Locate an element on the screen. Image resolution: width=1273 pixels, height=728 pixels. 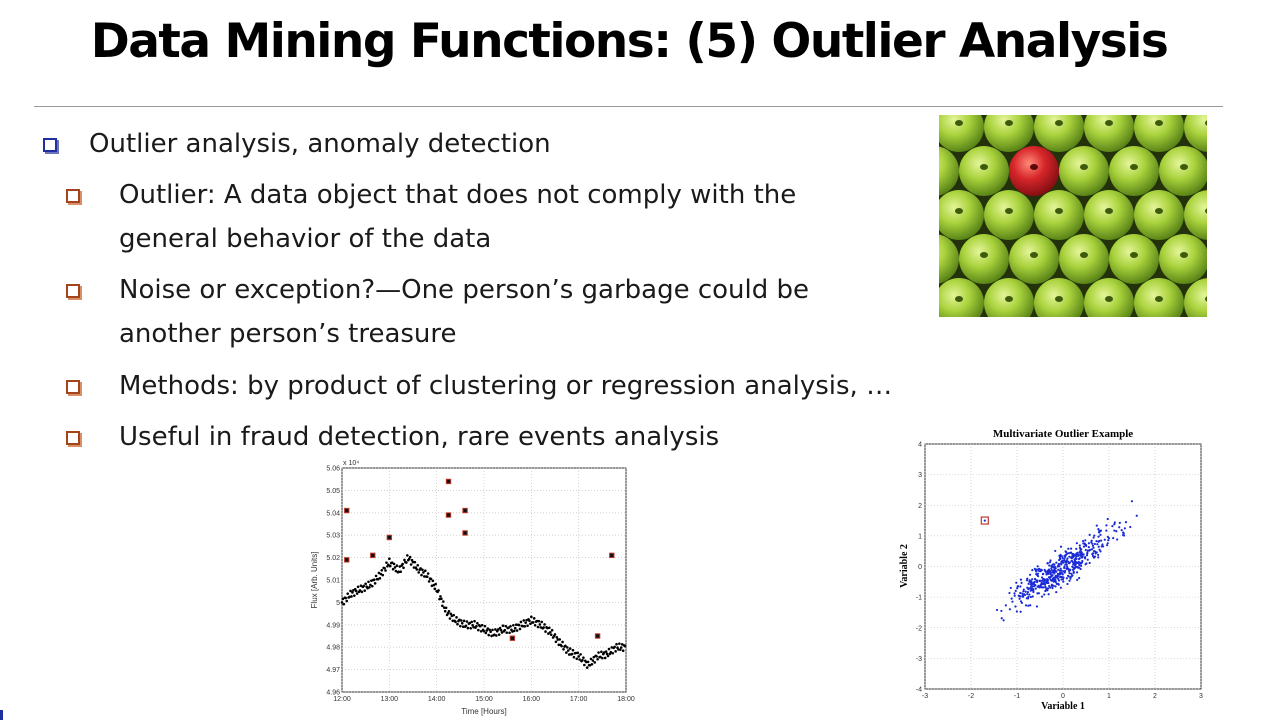
y-tick-label: -4 is located at coordinates (919, 690).